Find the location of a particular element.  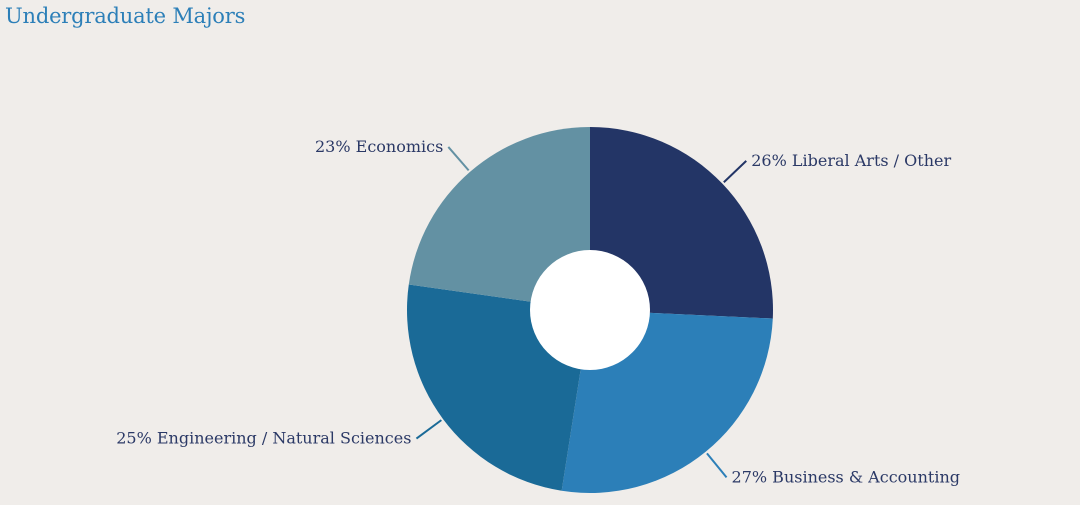

chart-title: Undergraduate Majors is located at coordinates (125, 16).